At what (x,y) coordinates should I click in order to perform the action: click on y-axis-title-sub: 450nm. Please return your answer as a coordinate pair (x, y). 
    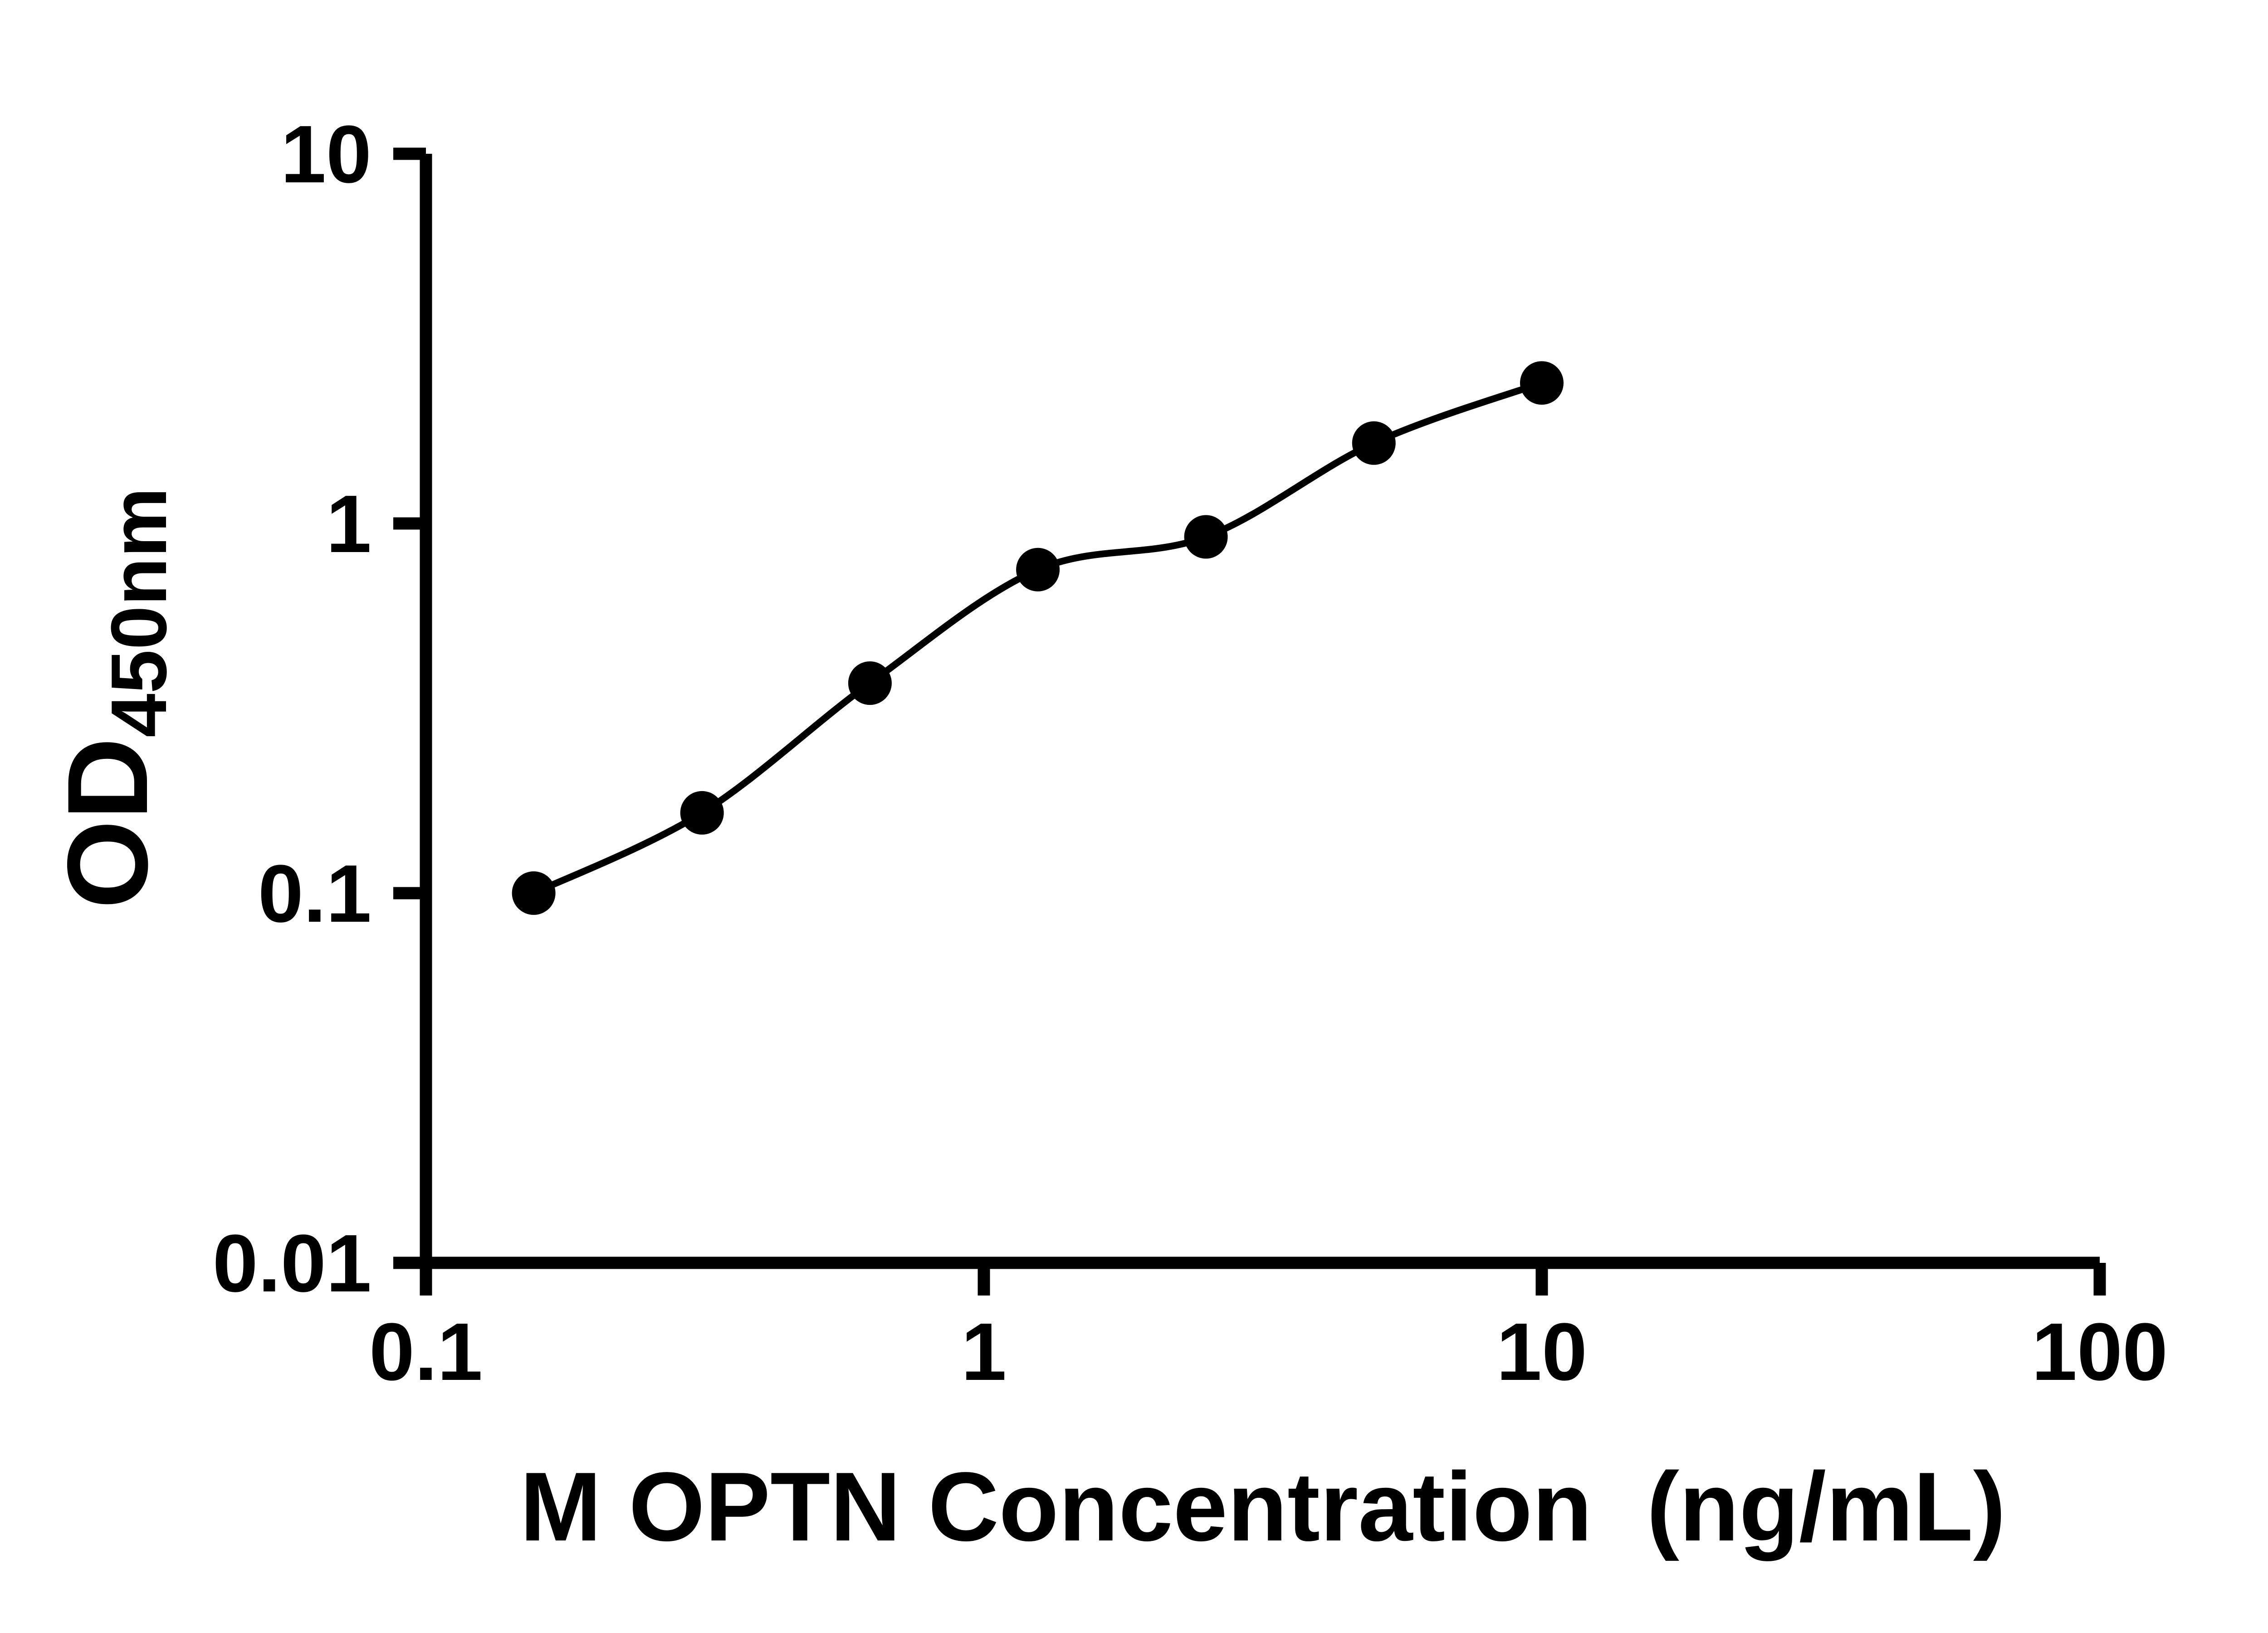
    Looking at the image, I should click on (139, 612).